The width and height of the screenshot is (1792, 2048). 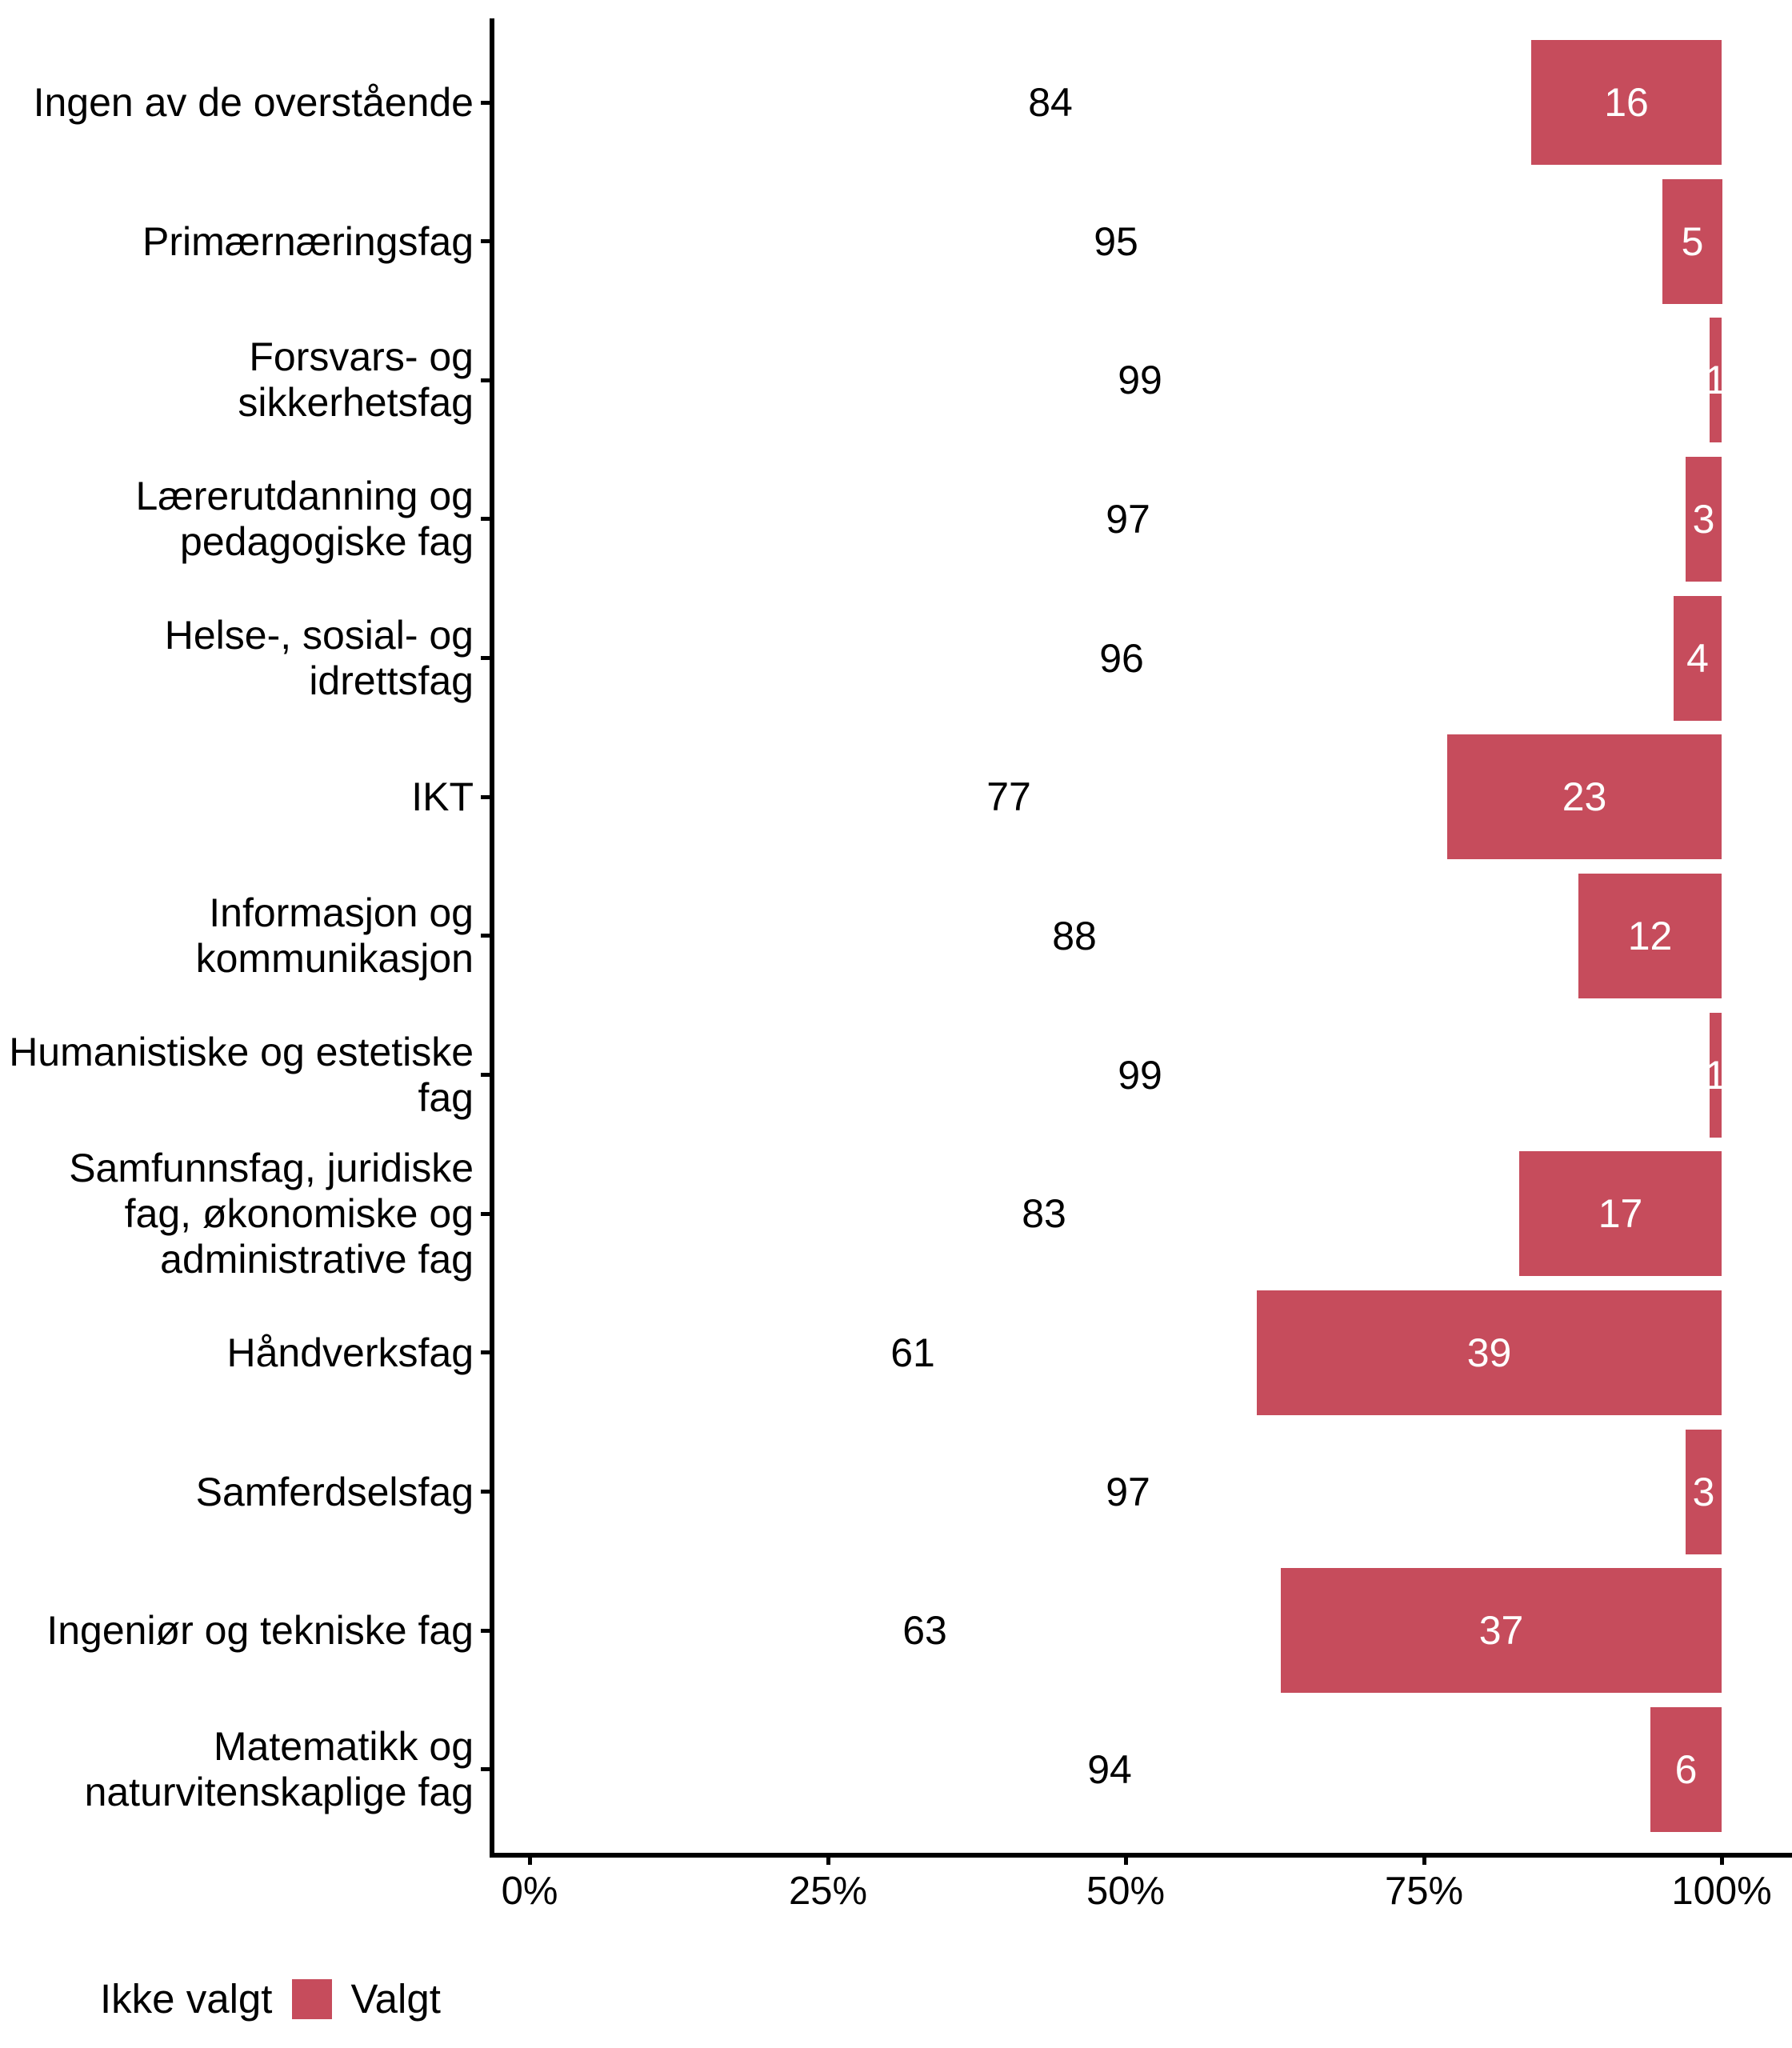 I want to click on x-tick-label: 25%, so click(x=828, y=1891).